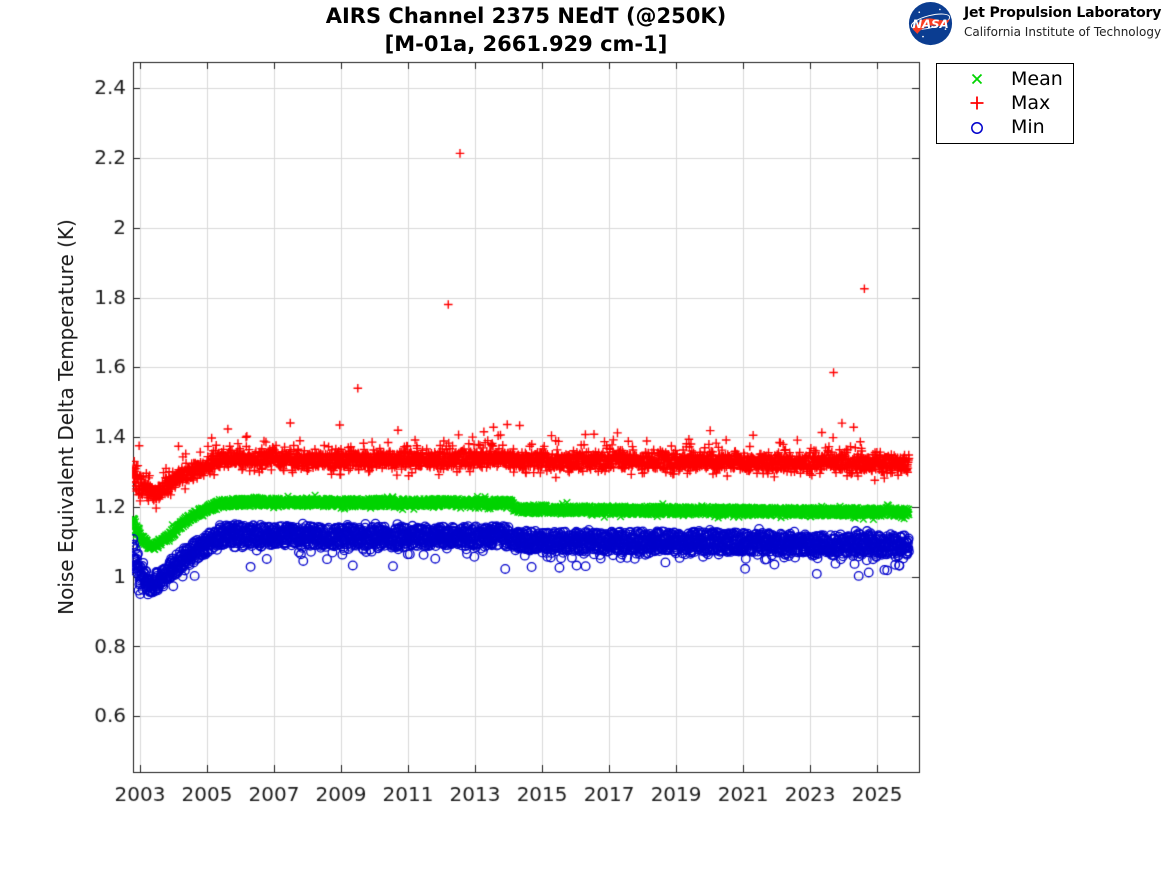 Image resolution: width=1167 pixels, height=875 pixels. I want to click on legend: Mean Max Min, so click(1005, 103).